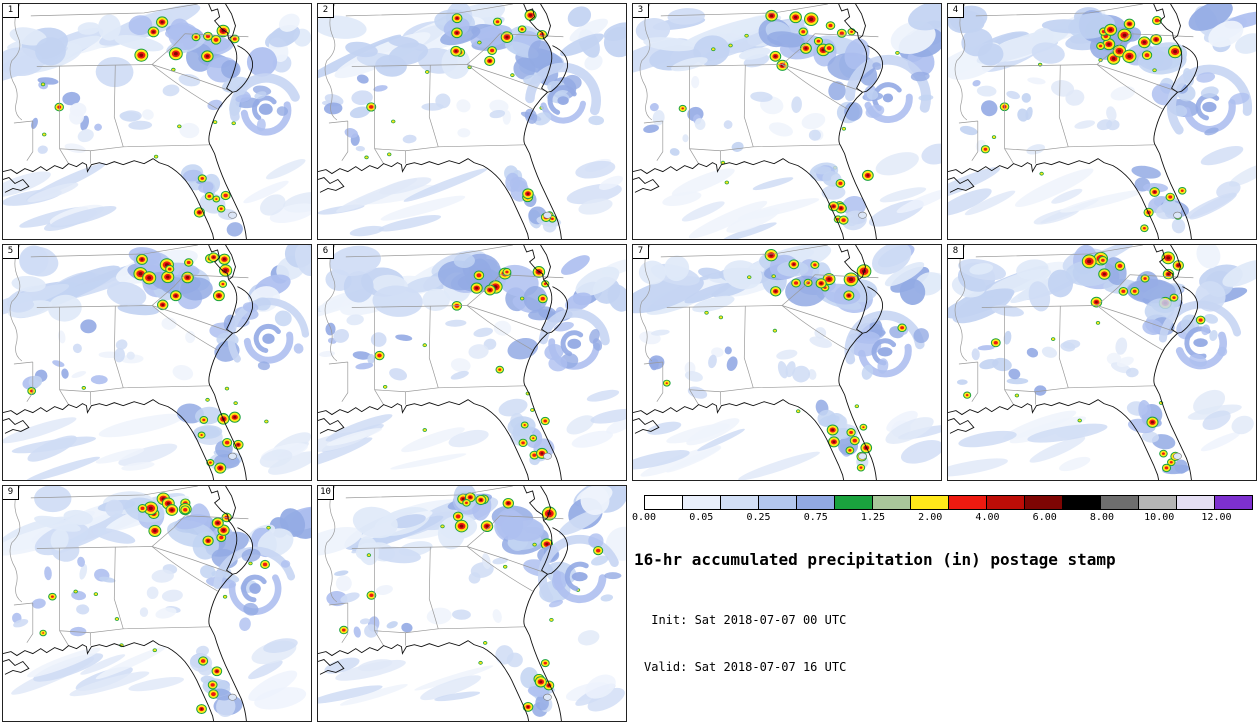 The height and width of the screenshot is (728, 1260). I want to click on panel-number: 1, so click(11, 11).